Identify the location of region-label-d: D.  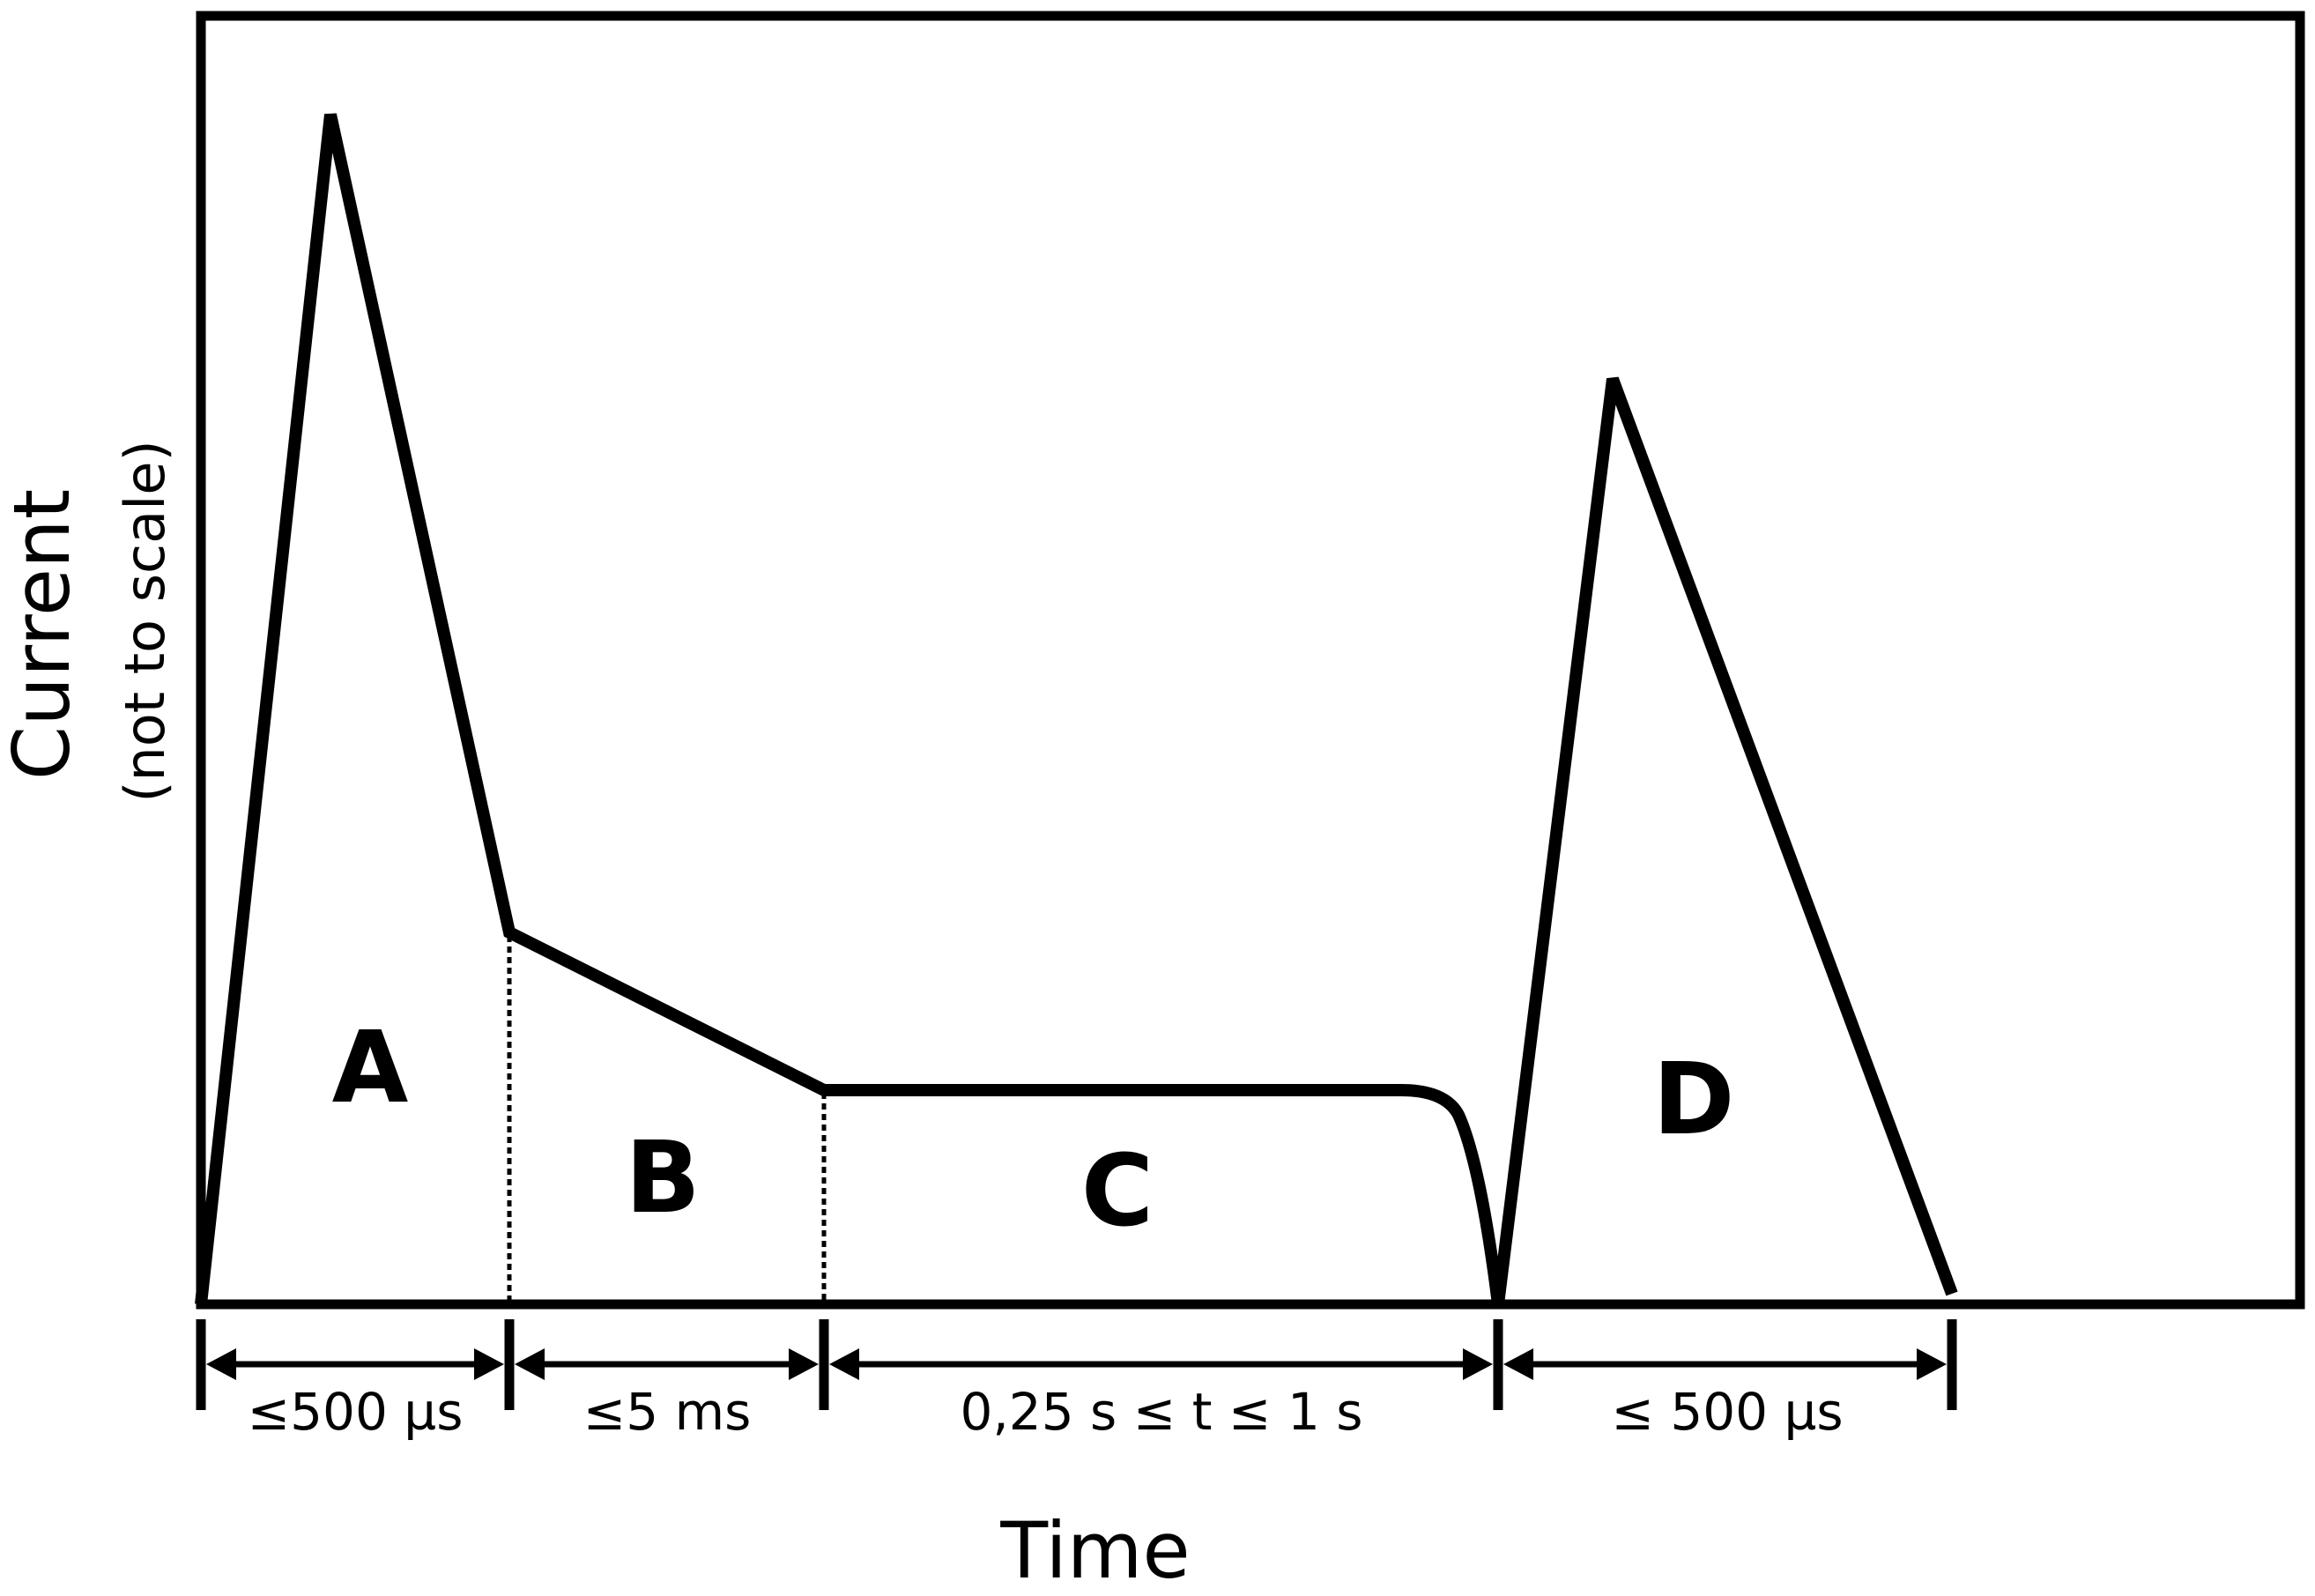
(1694, 1100).